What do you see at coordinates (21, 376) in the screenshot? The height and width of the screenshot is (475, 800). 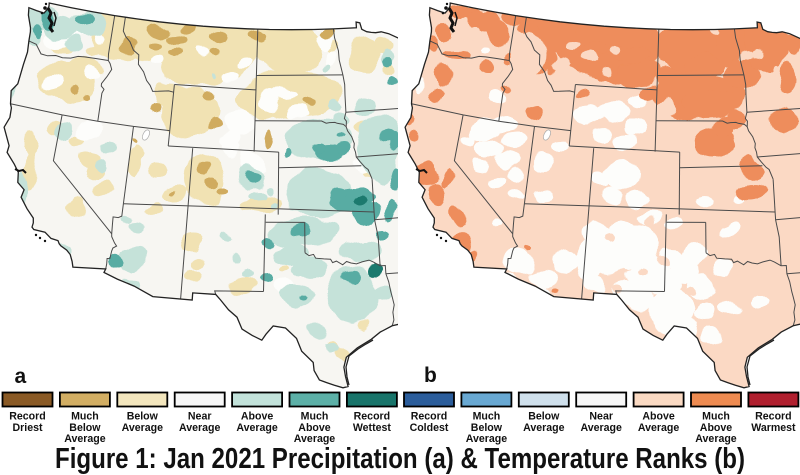 I see `svg-text: a` at bounding box center [21, 376].